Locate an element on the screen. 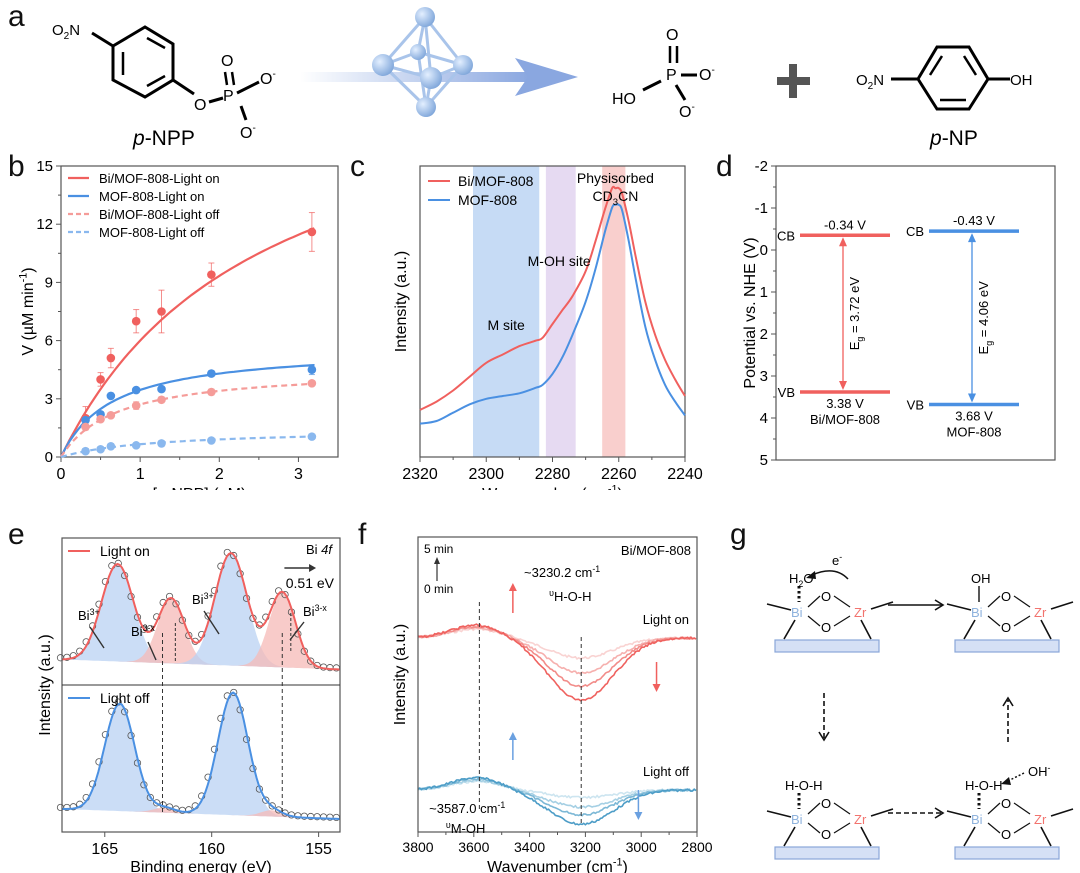  bandgap-label: Eg = 4.06 eV is located at coordinates (985, 318).